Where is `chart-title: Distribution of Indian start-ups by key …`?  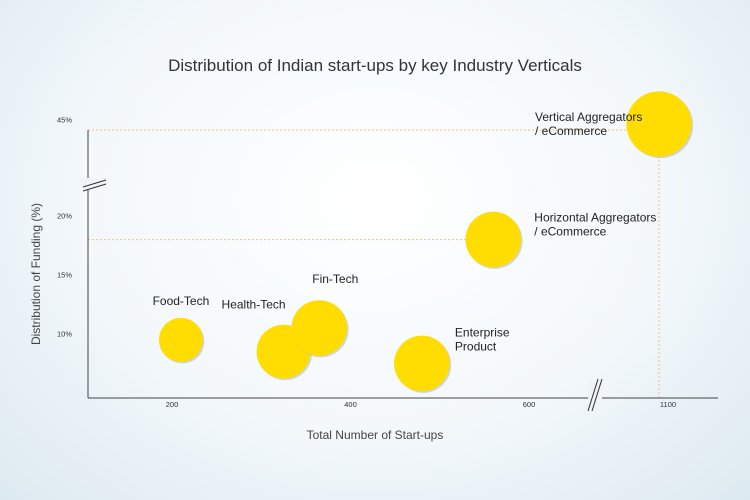 chart-title: Distribution of Indian start-ups by key … is located at coordinates (375, 65).